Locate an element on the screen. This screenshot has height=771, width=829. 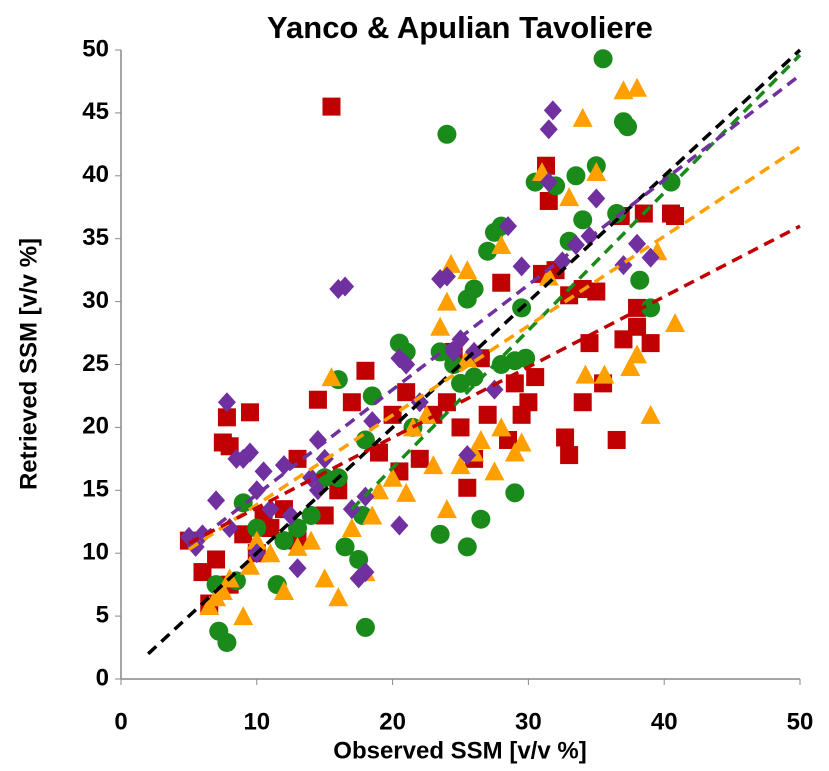
x-tick-label: 20 is located at coordinates (392, 721).